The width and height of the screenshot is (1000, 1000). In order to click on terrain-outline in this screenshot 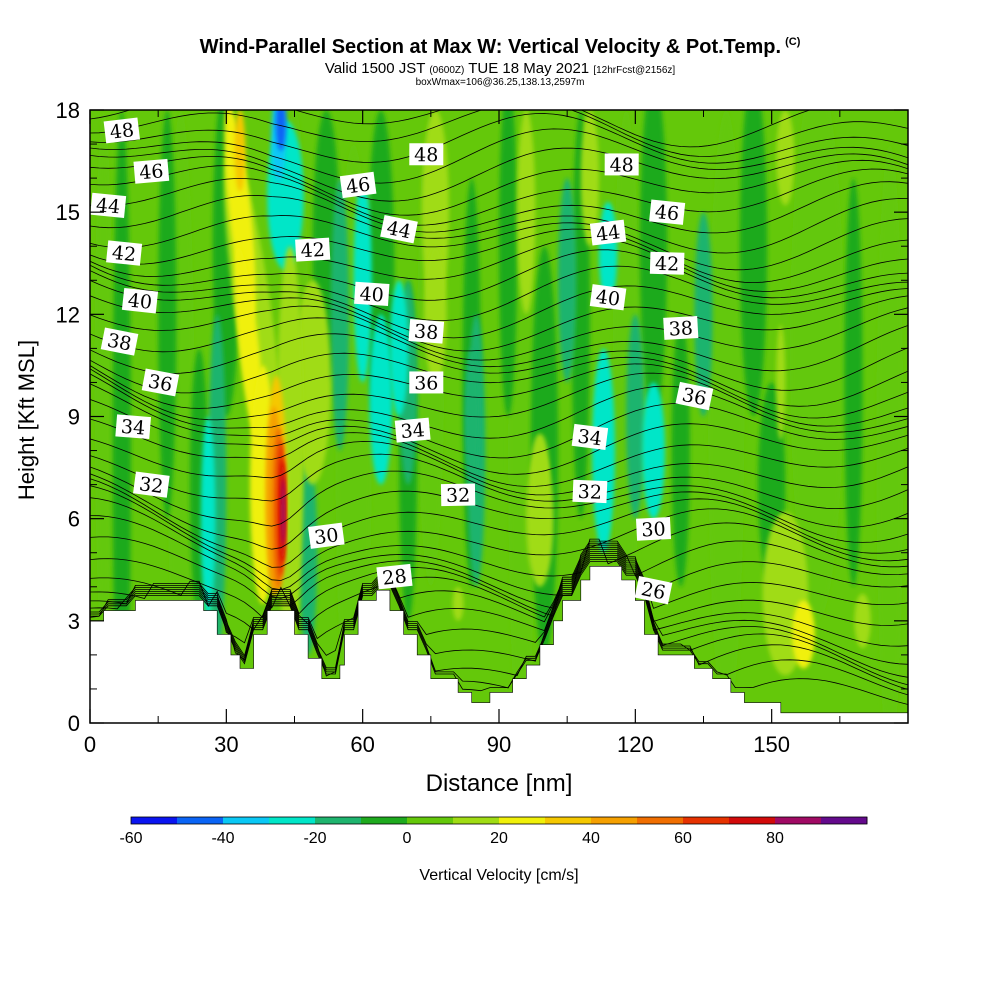, I will do `click(498, 640)`.